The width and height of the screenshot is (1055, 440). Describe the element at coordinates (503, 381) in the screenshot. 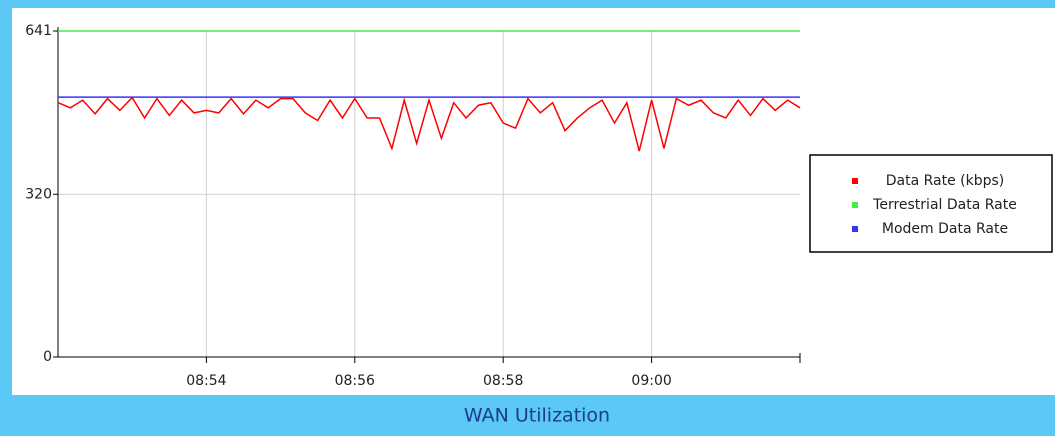

I see `x-tick-label: 08:58` at that location.